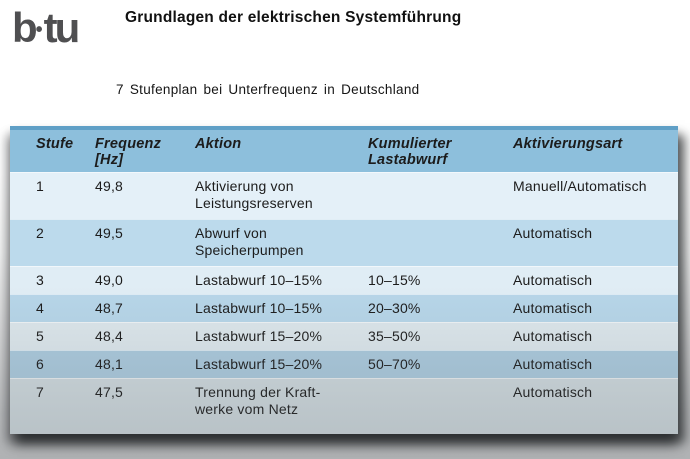 The image size is (690, 459). Describe the element at coordinates (52, 195) in the screenshot. I see `cell-stufe: 1` at that location.